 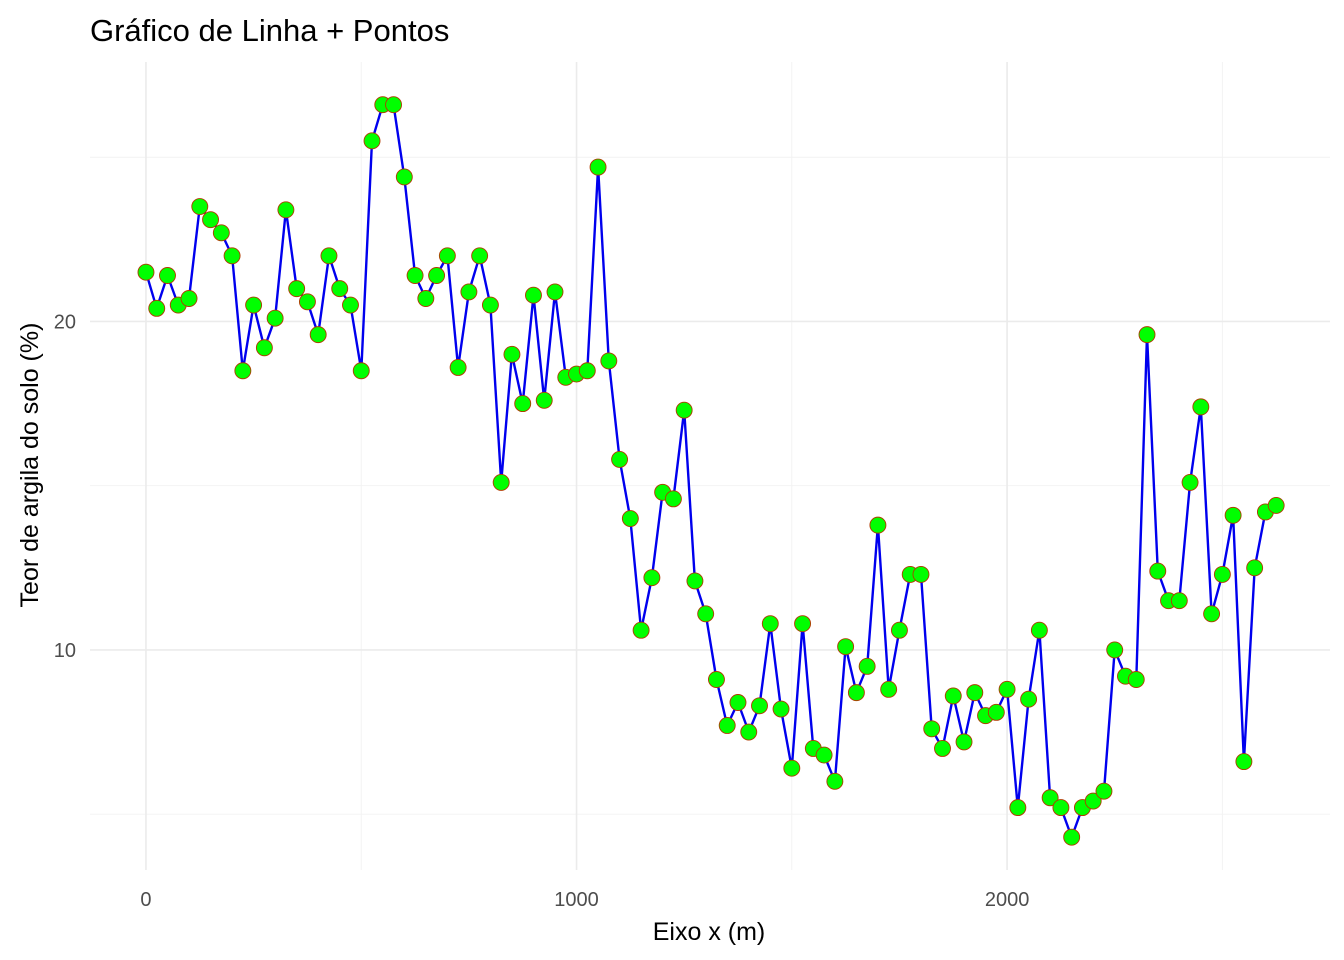 I want to click on x-tick-label: 2000, so click(x=1007, y=900).